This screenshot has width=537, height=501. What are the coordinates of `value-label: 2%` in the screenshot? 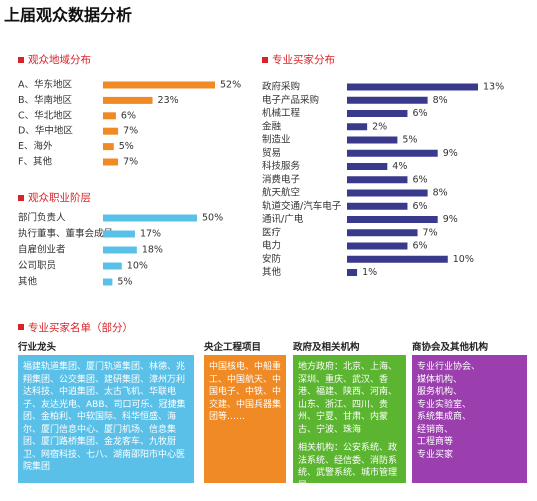 It's located at (379, 126).